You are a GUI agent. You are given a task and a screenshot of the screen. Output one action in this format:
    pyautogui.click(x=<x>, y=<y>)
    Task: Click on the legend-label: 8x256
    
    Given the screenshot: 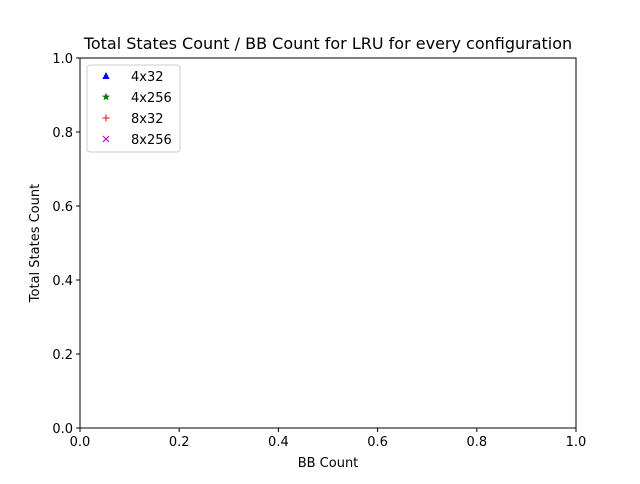 What is the action you would take?
    pyautogui.click(x=151, y=140)
    